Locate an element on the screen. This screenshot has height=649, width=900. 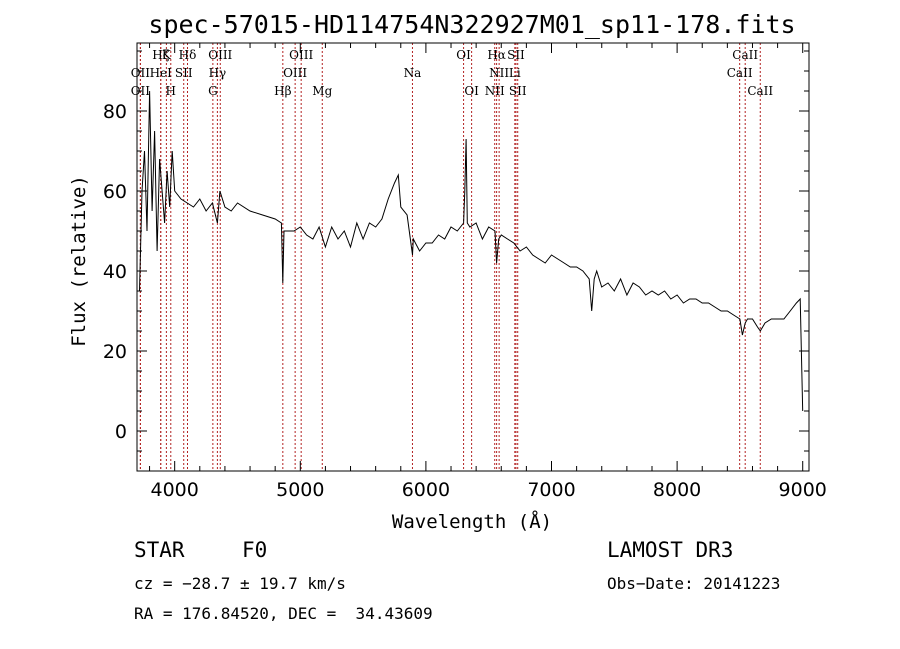
x-tick-label-7000: 7000 is located at coordinates (551, 490).